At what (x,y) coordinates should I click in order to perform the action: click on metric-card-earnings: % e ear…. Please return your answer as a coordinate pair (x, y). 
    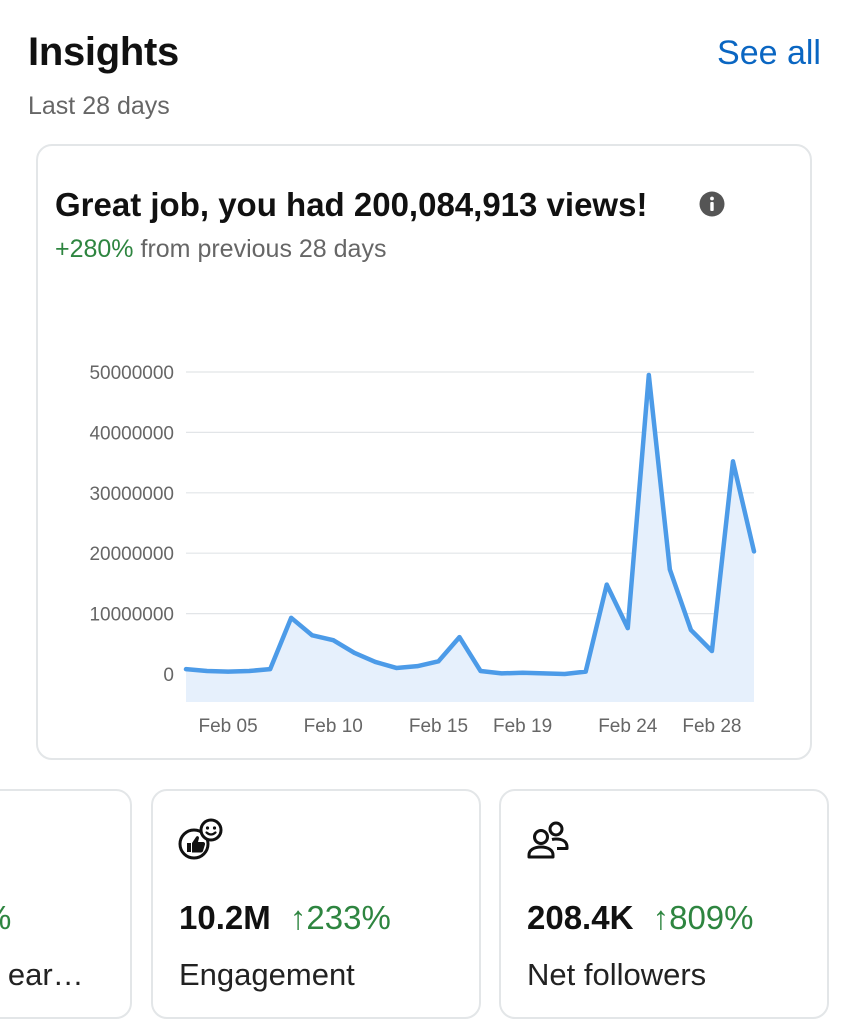
    Looking at the image, I should click on (66, 904).